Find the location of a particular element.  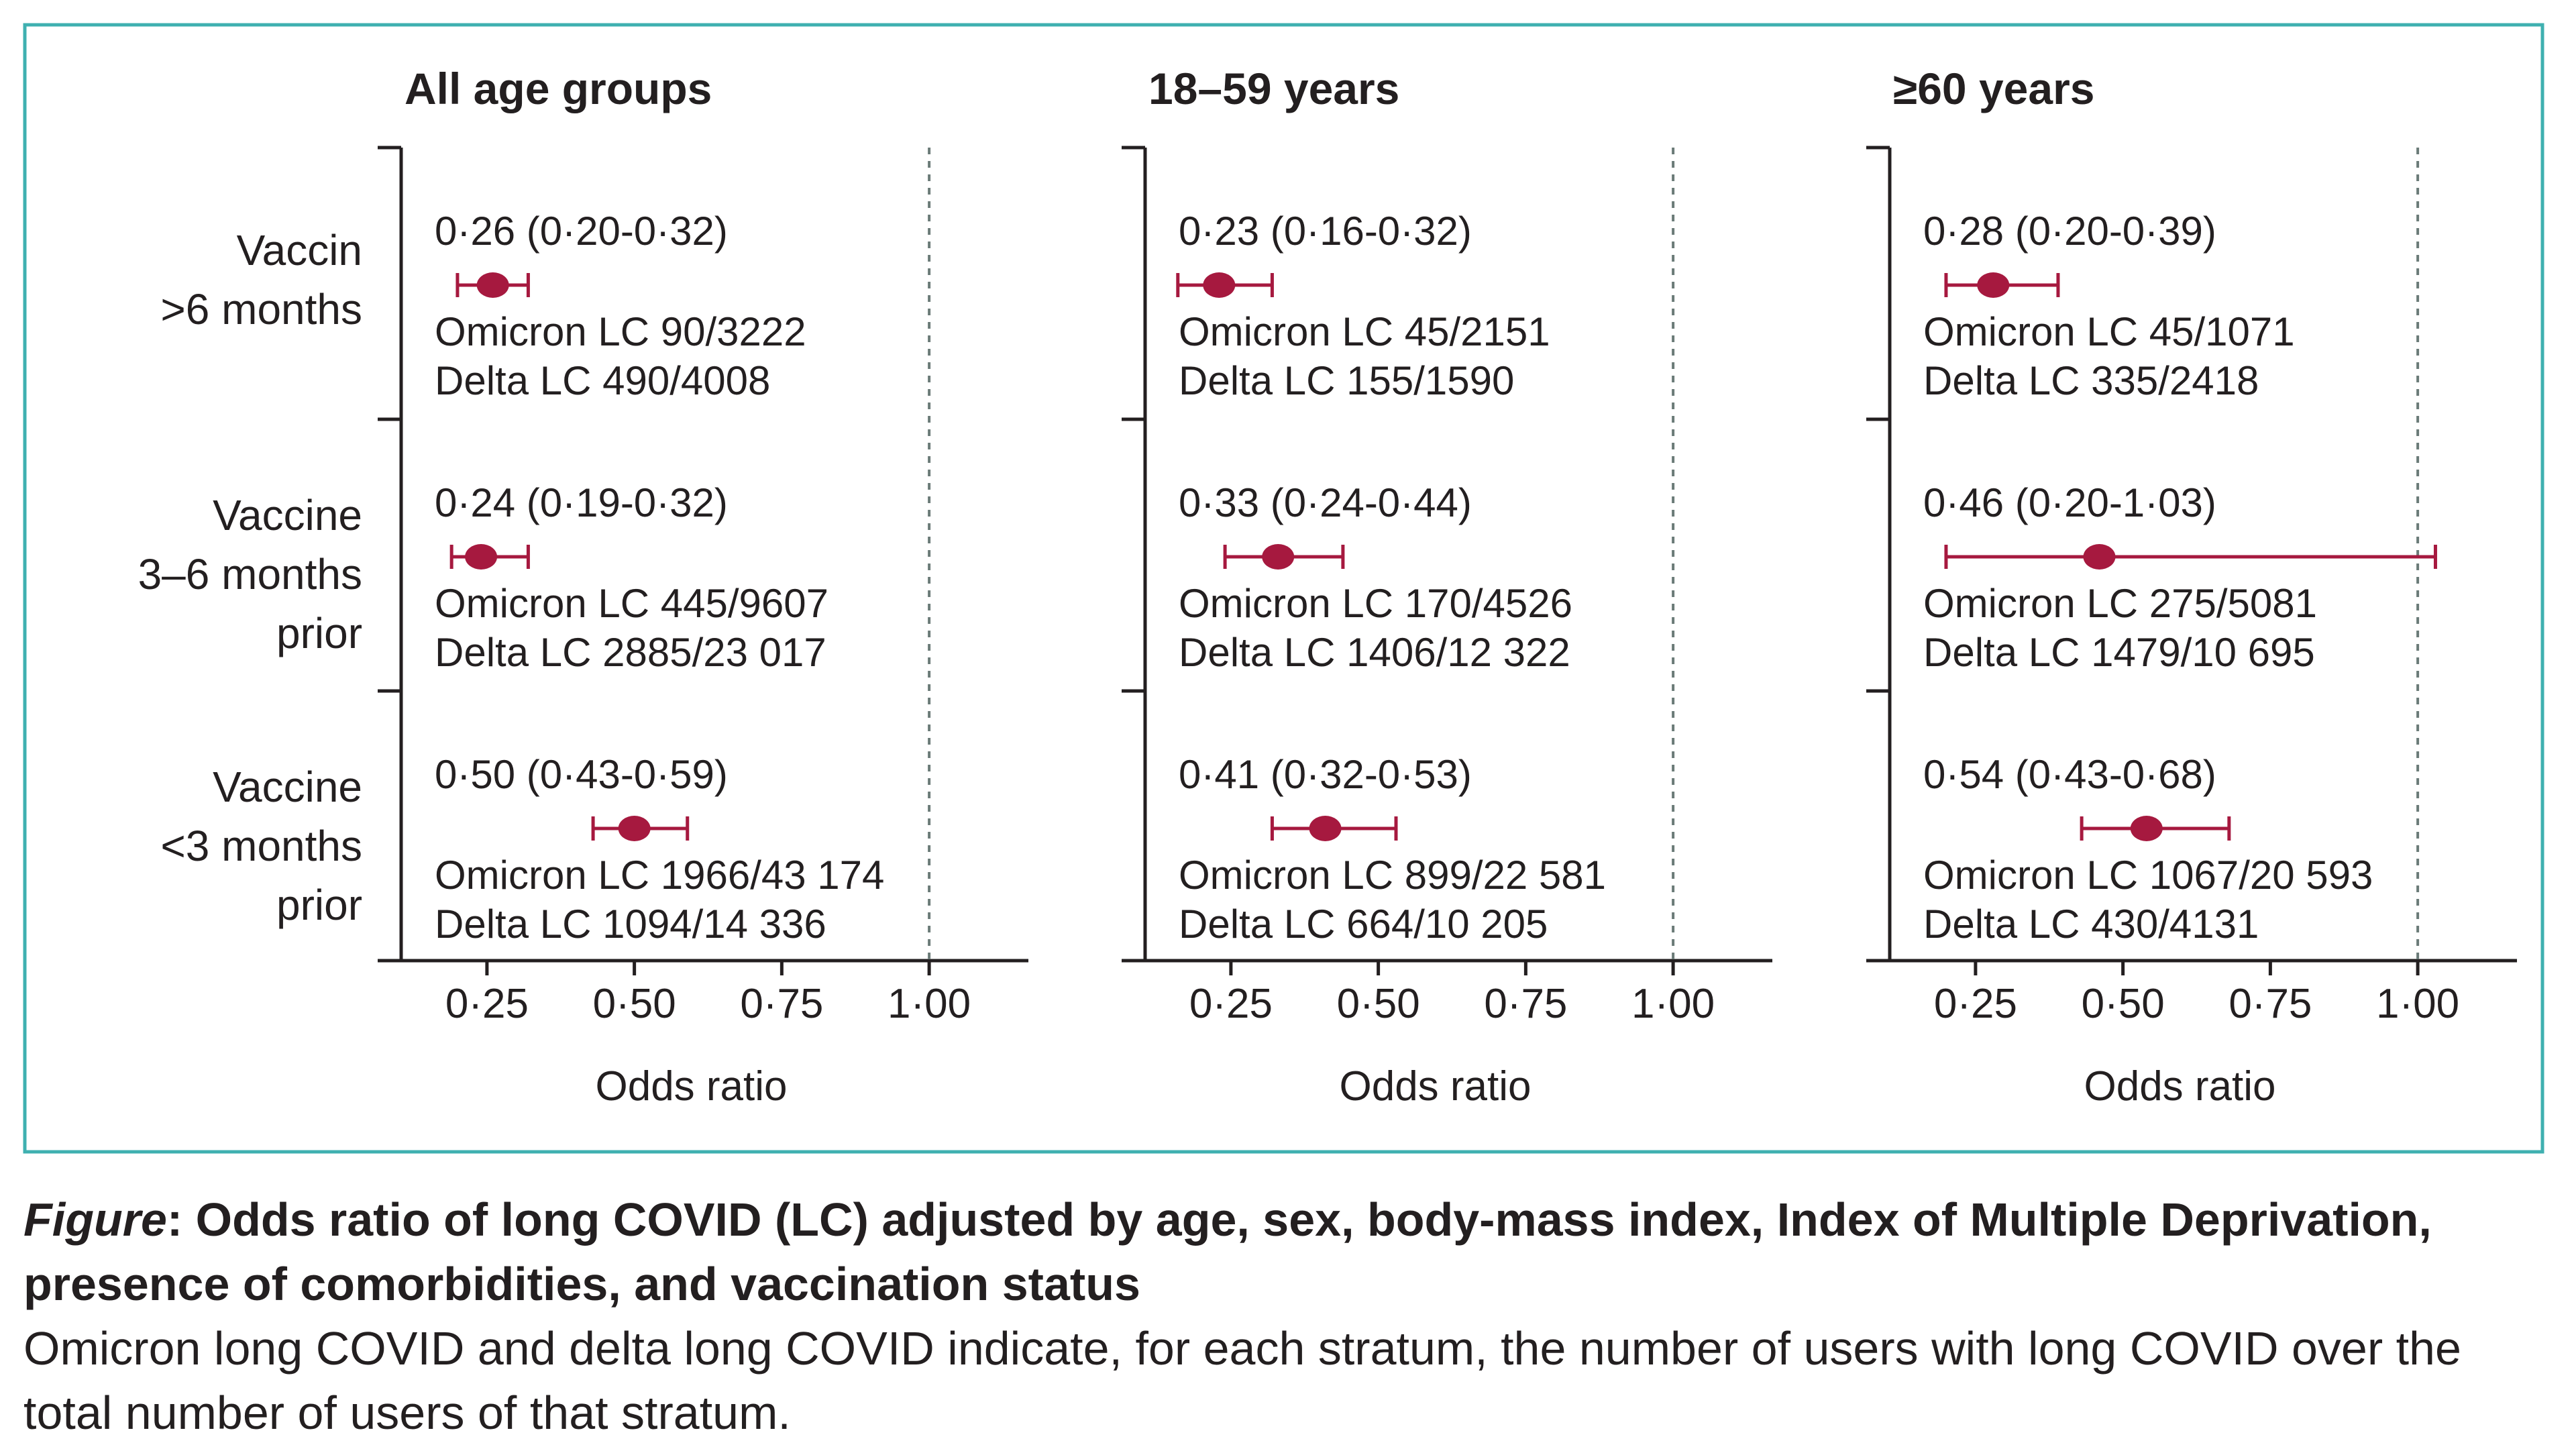

ci-label: 0·24 (0·19-0·32) is located at coordinates (581, 502).